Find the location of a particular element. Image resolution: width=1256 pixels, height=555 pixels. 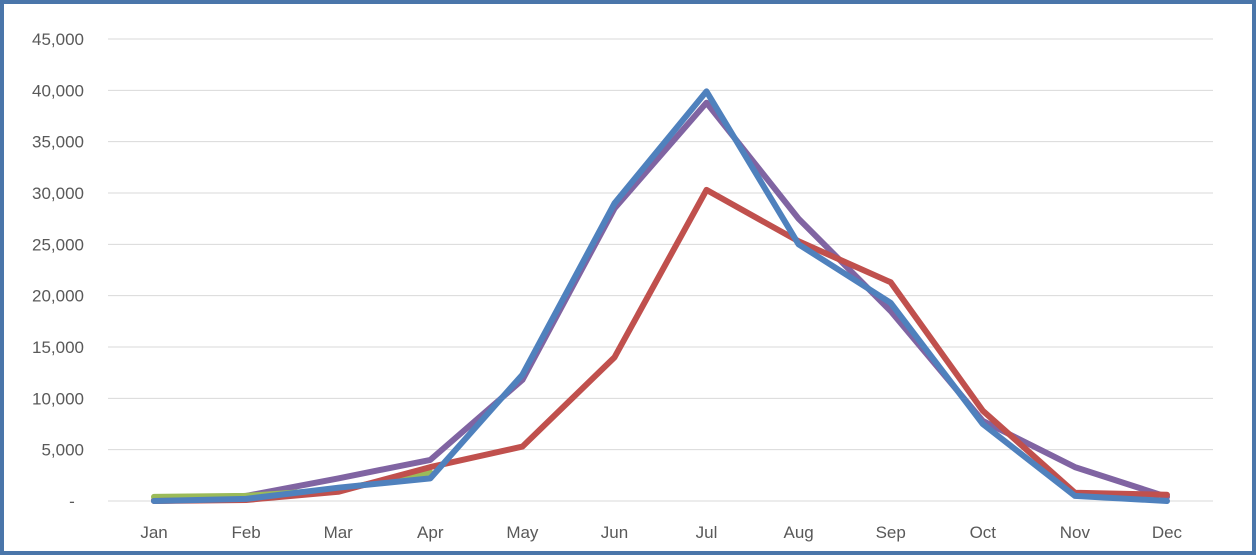

x-tick-label: May is located at coordinates (522, 532).